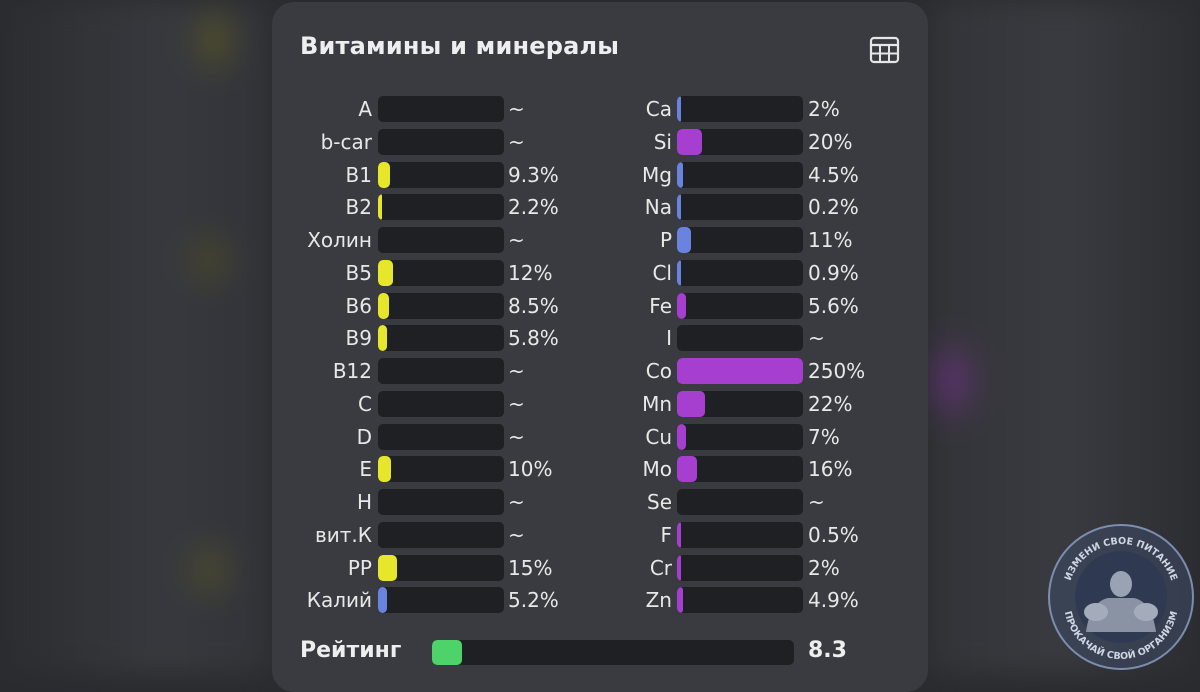  I want to click on mineral-value: 20%, so click(830, 142).